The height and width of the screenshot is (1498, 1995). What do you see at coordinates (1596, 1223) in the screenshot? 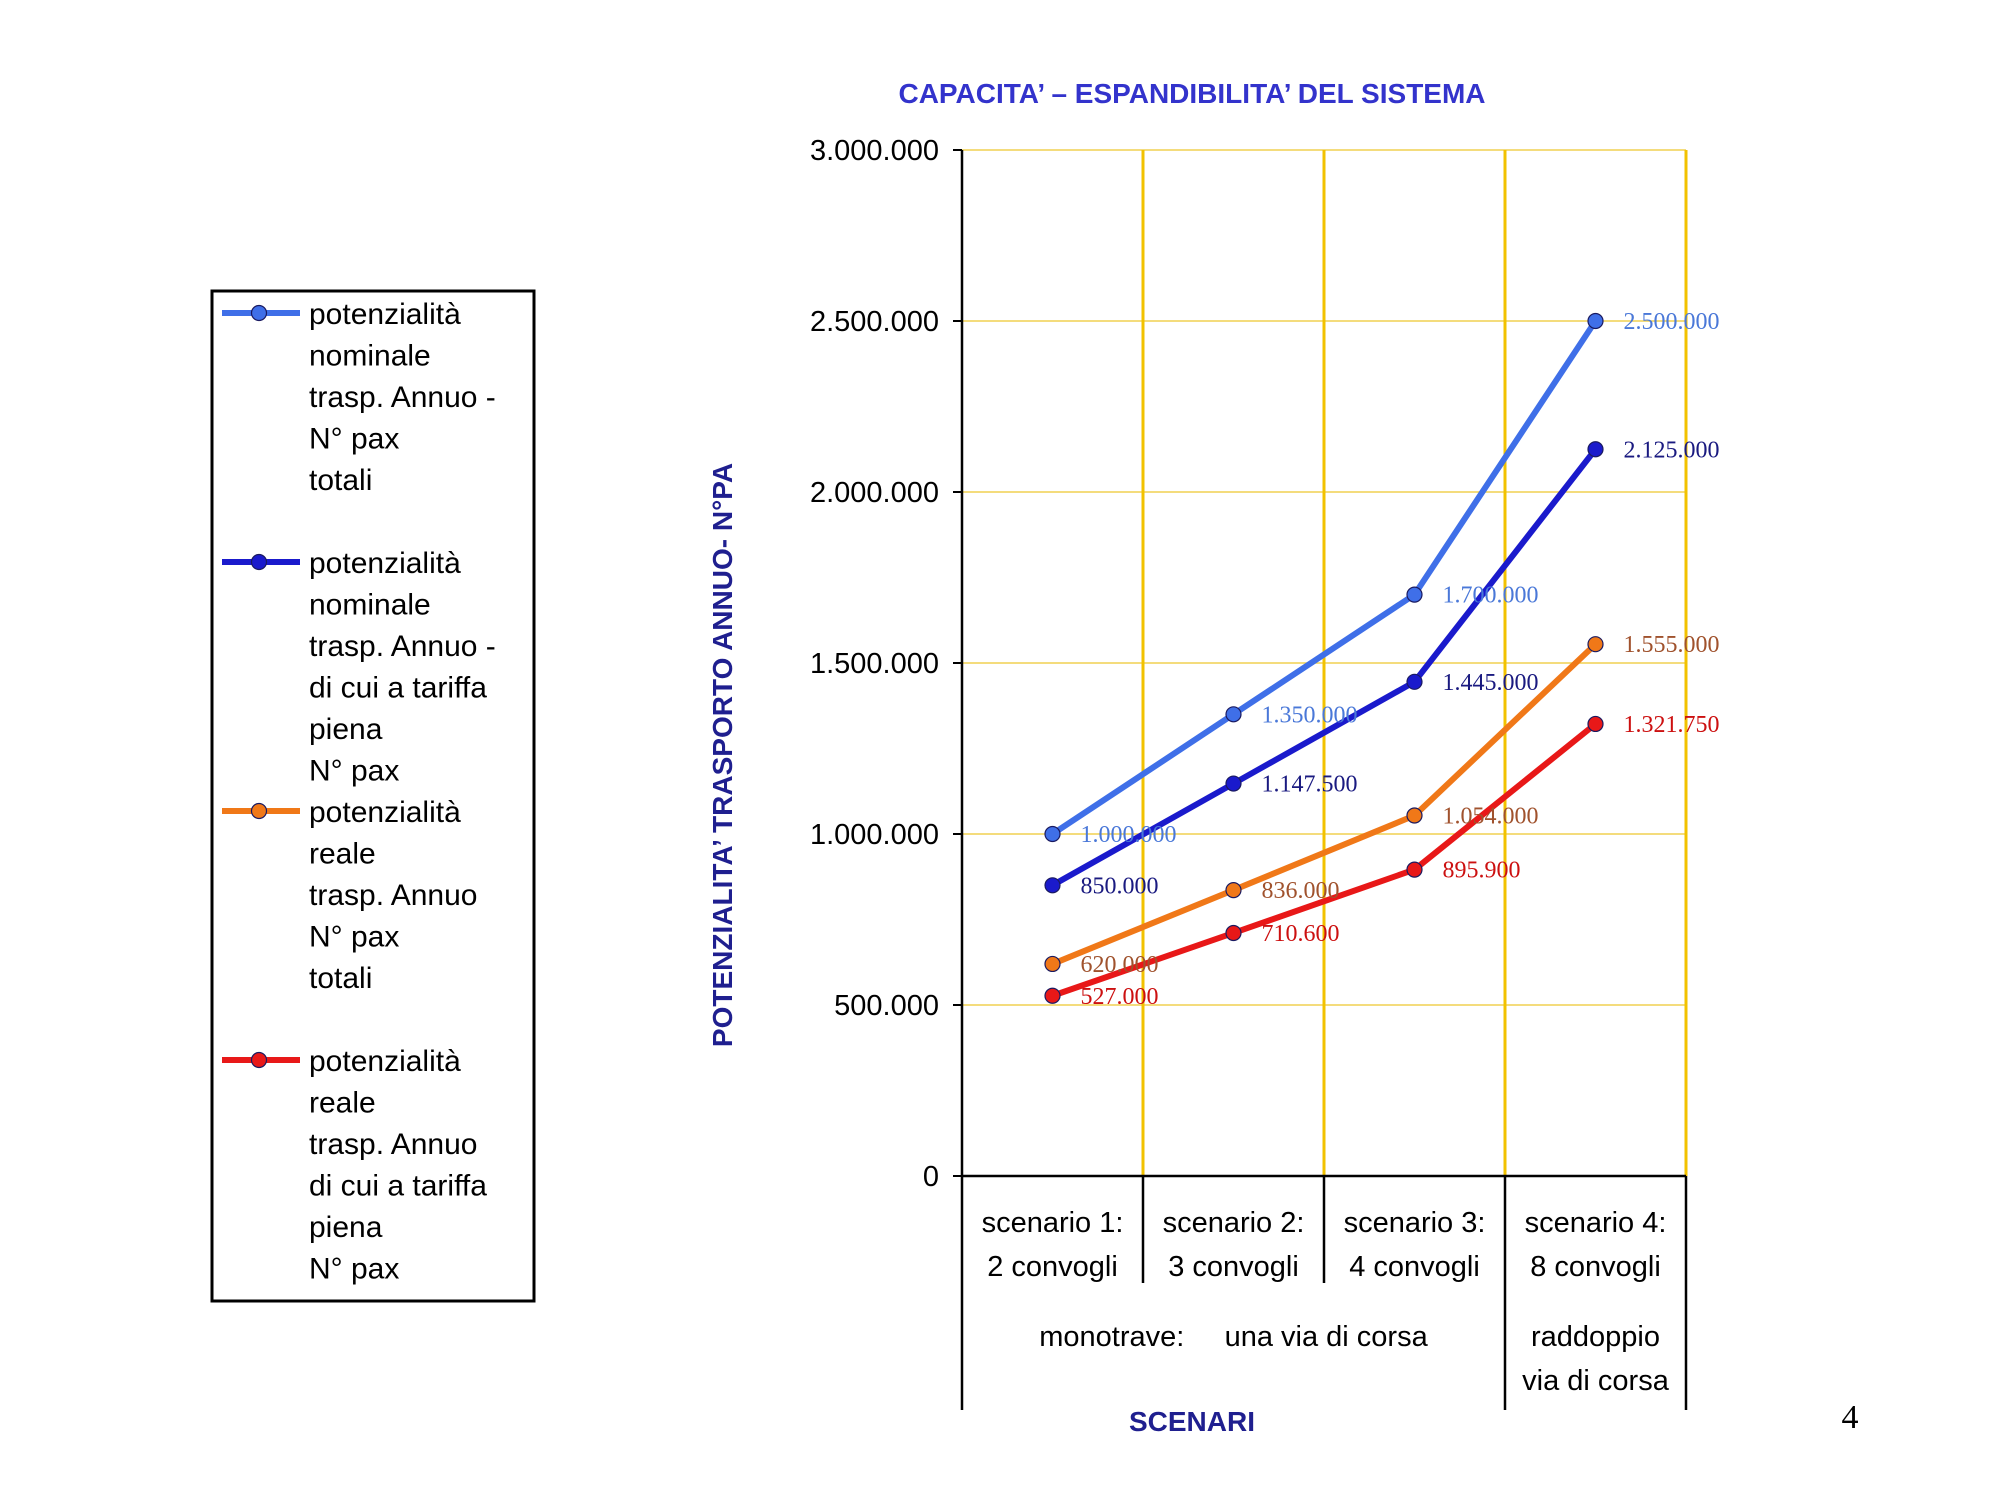
I see `x-tick-label: scenario 4:` at bounding box center [1596, 1223].